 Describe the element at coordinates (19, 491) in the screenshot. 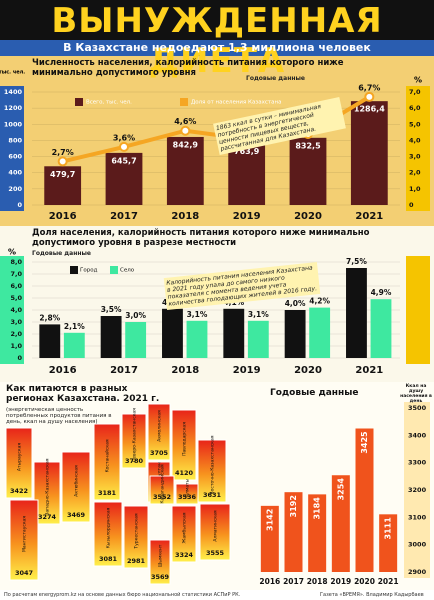

I see `region-value: 3422` at that location.